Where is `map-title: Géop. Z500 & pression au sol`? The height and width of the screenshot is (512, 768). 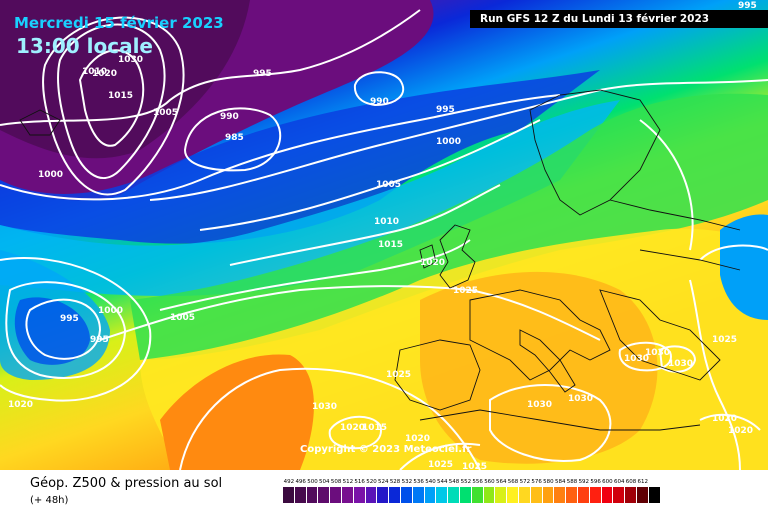 map-title: Géop. Z500 & pression au sol is located at coordinates (126, 483).